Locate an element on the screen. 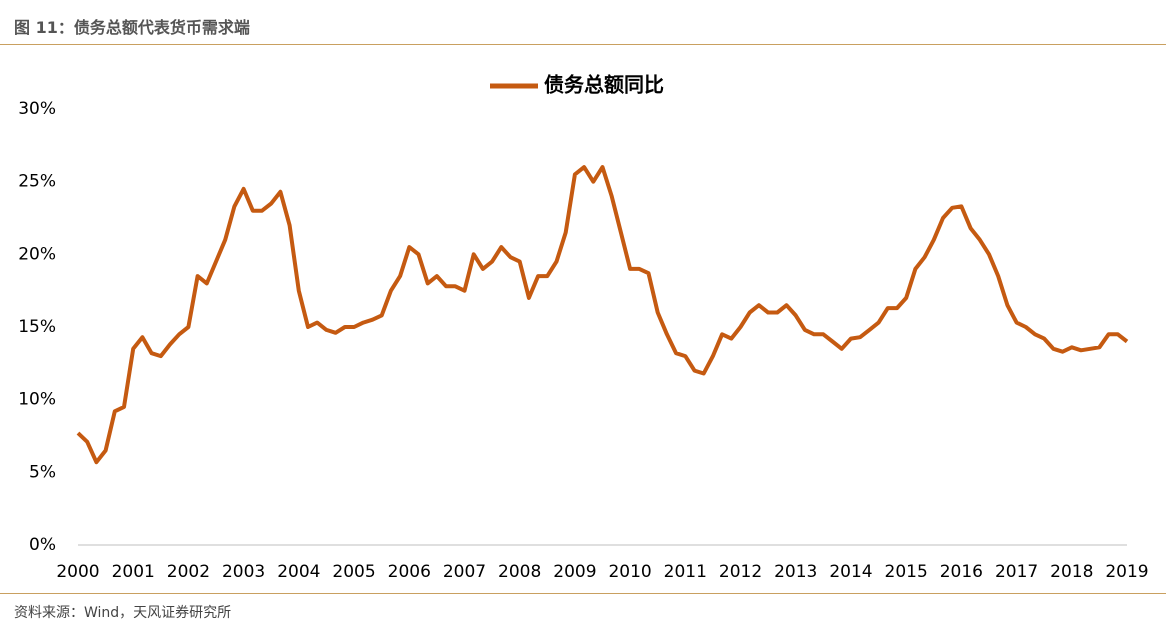 This screenshot has height=634, width=1166. y-tick-label: 15% is located at coordinates (37, 327).